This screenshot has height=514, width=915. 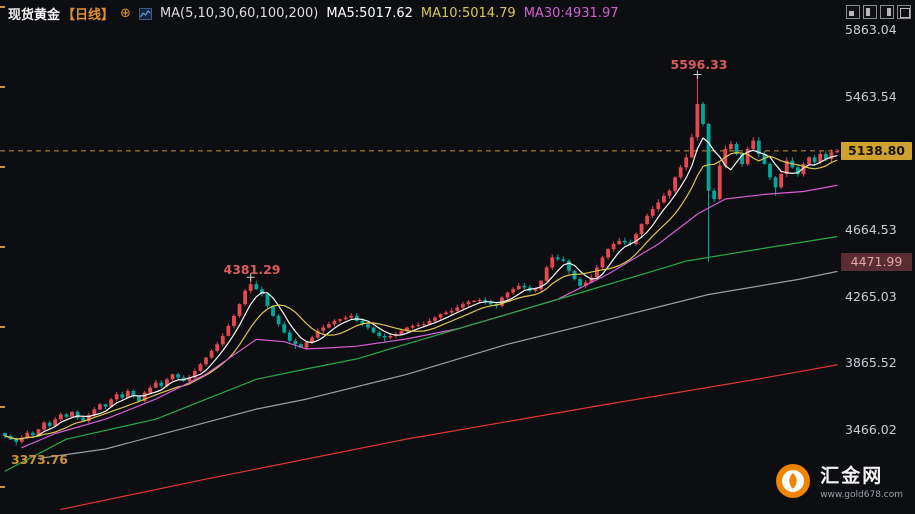 I want to click on timeframe-label: 【日线】, so click(x=88, y=15).